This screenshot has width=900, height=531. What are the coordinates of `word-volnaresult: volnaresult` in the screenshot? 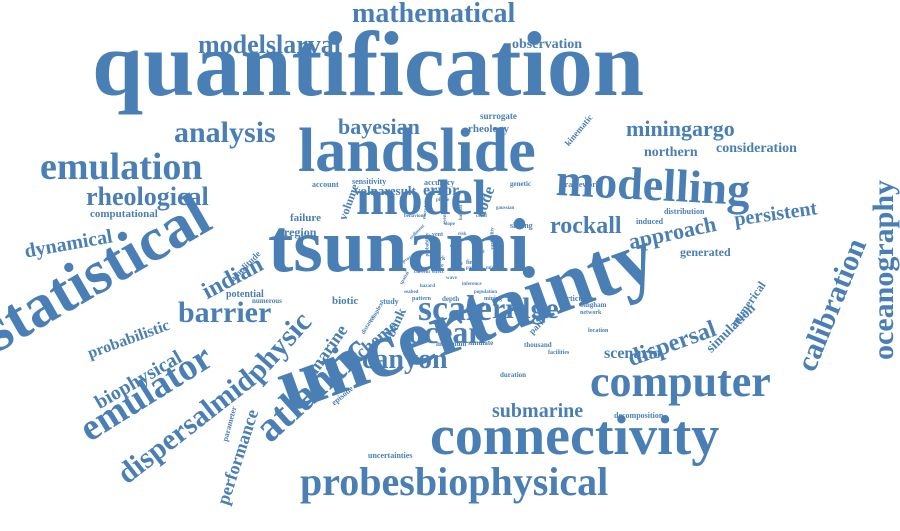 It's located at (385, 190).